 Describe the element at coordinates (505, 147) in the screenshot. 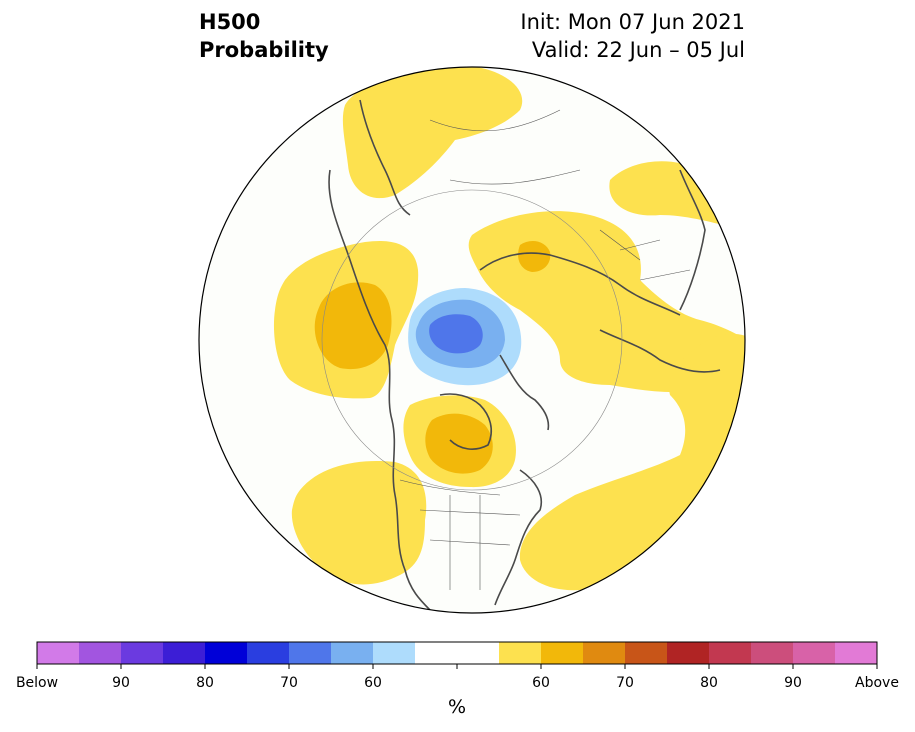

I see `border-asia` at that location.